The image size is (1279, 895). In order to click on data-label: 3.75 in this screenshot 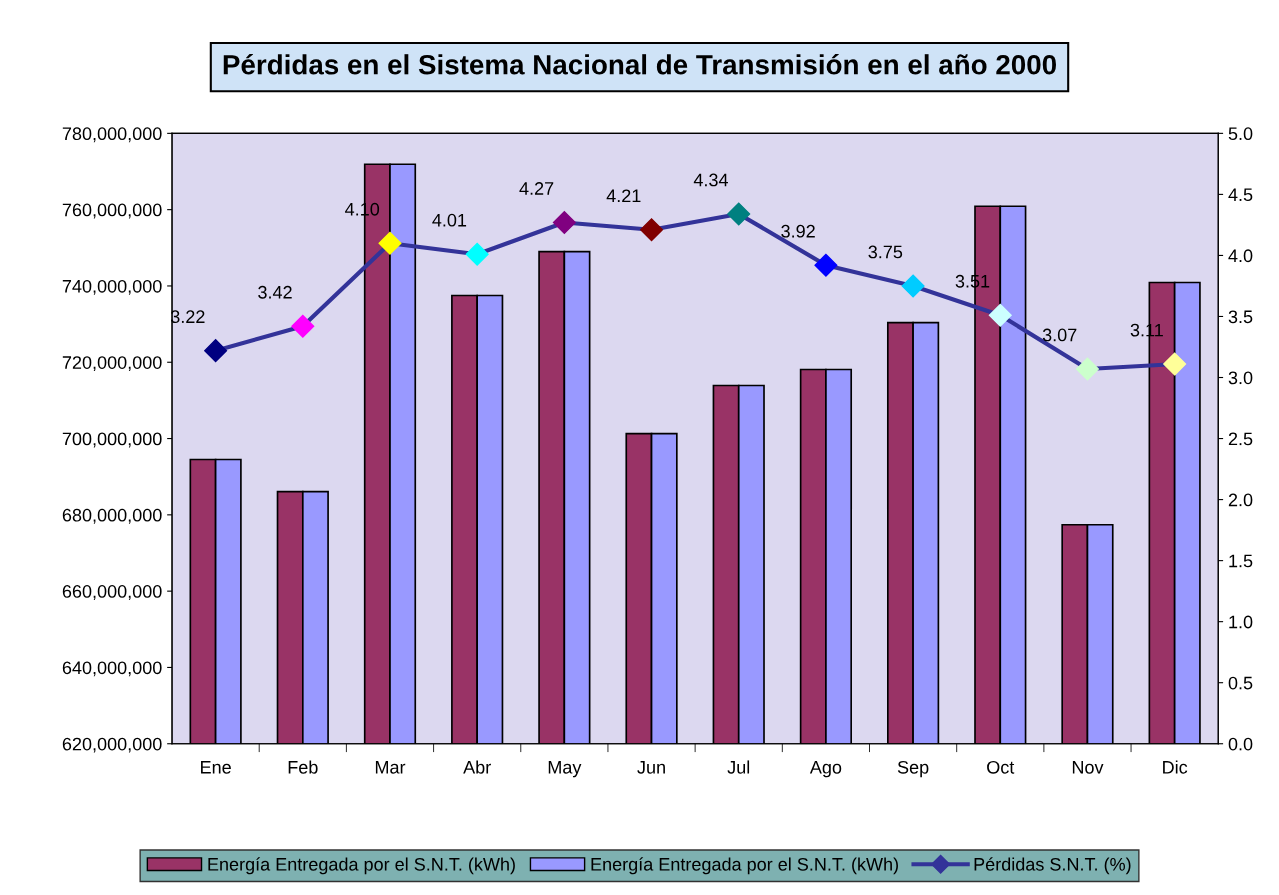, I will do `click(885, 252)`.